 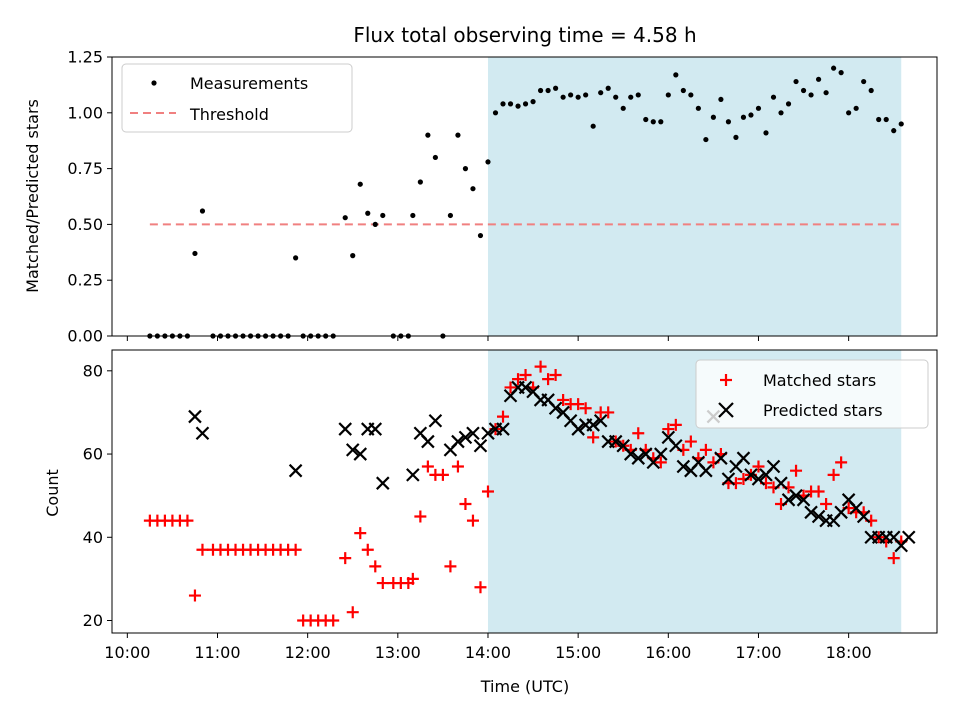 I want to click on legend-matched-label: Matched stars, so click(x=819, y=380).